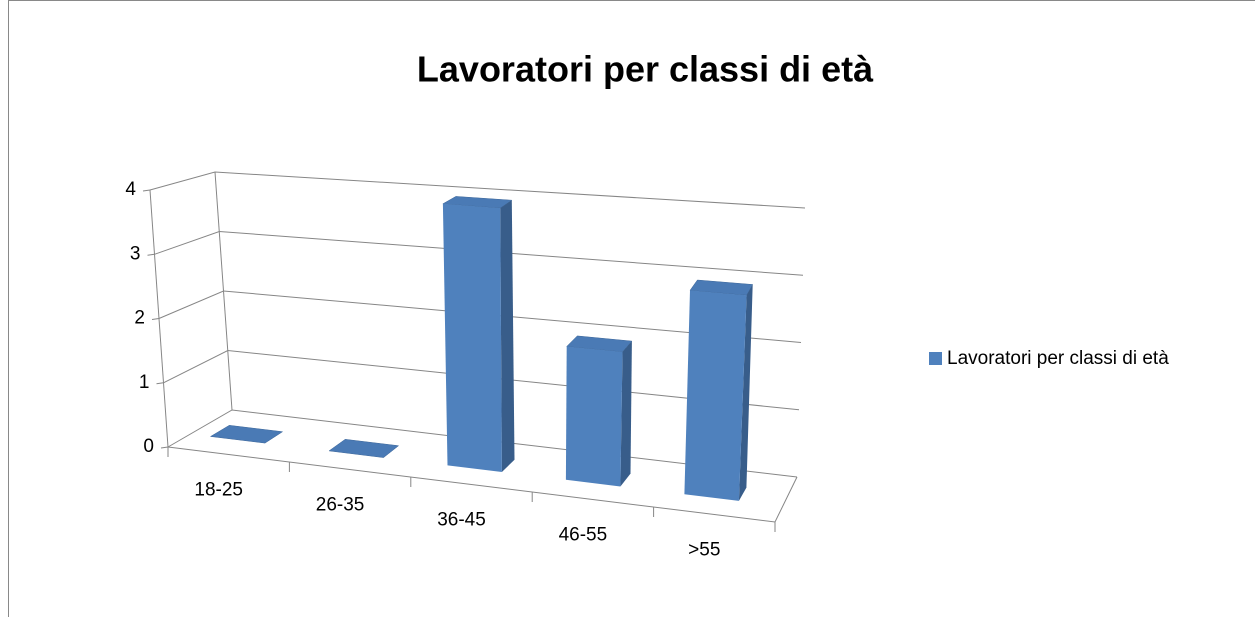 This screenshot has width=1255, height=617. Describe the element at coordinates (935, 358) in the screenshot. I see `legend-swatch` at that location.